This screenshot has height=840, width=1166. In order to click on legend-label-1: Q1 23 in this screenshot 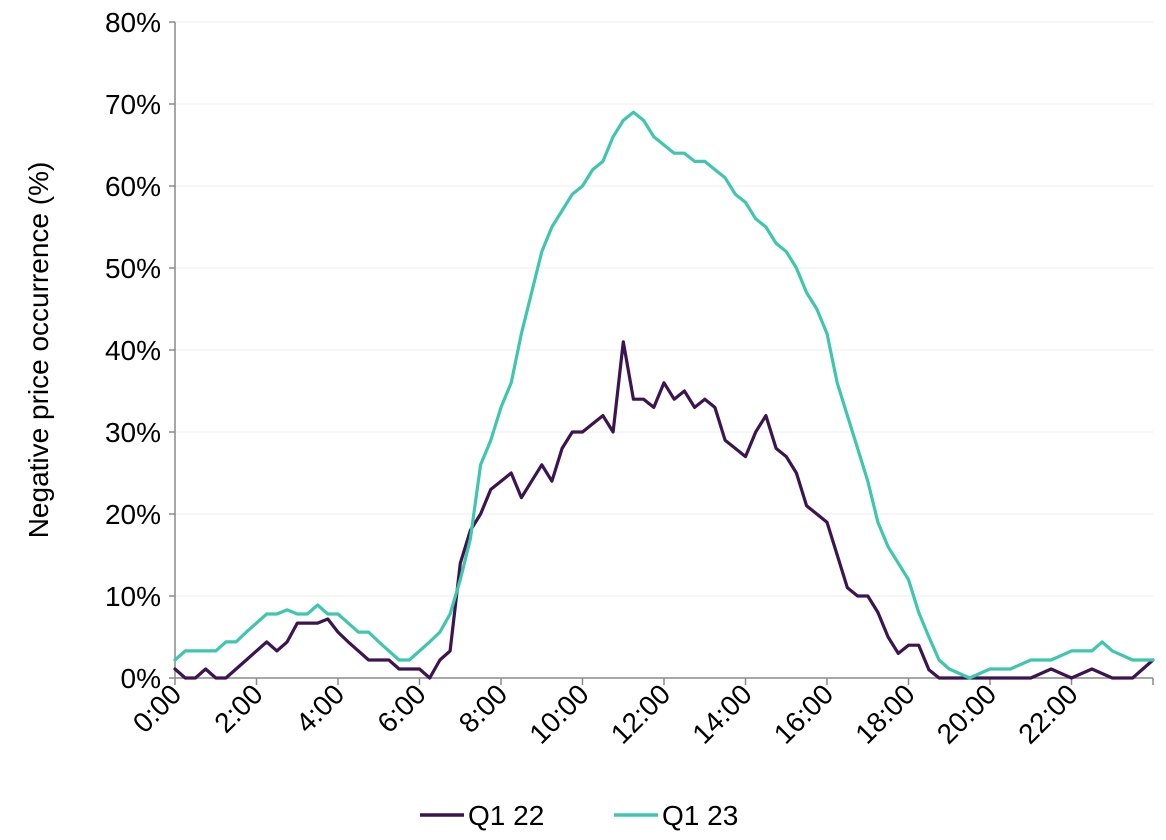, I will do `click(700, 815)`.